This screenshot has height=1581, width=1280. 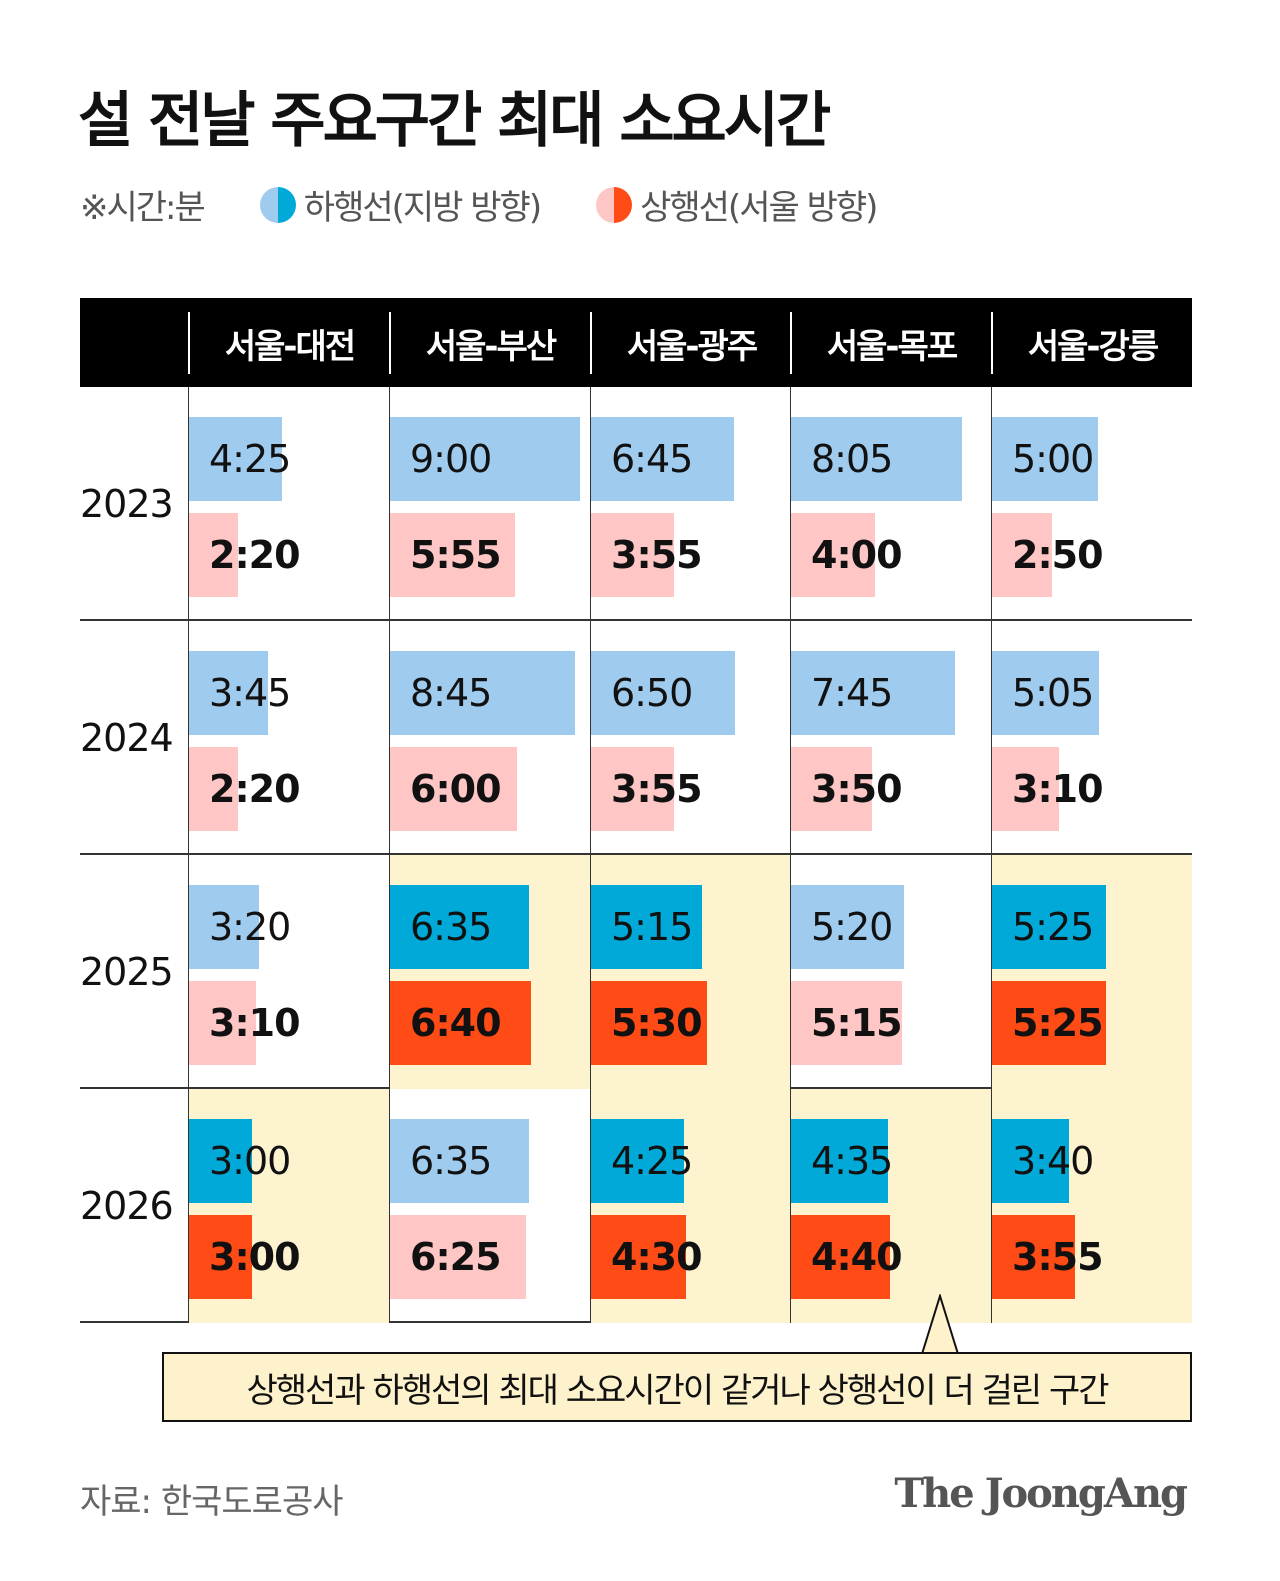 I want to click on up-value-label: 6:25, so click(x=456, y=1257).